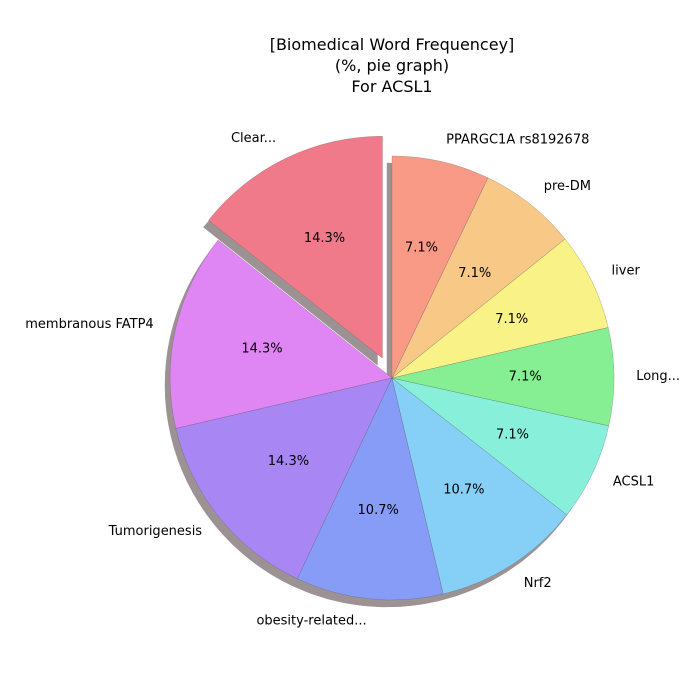  Describe the element at coordinates (511, 319) in the screenshot. I see `slice-percent-7: 7.1%` at that location.